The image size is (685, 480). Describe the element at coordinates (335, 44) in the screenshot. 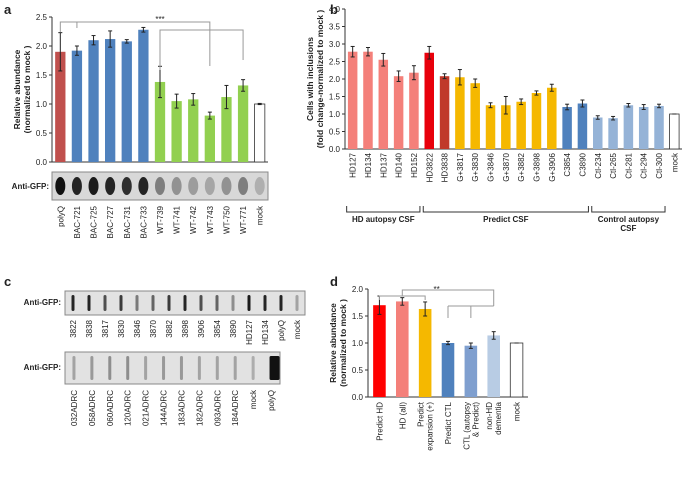

I see `y-tick-label: 3.0` at that location.